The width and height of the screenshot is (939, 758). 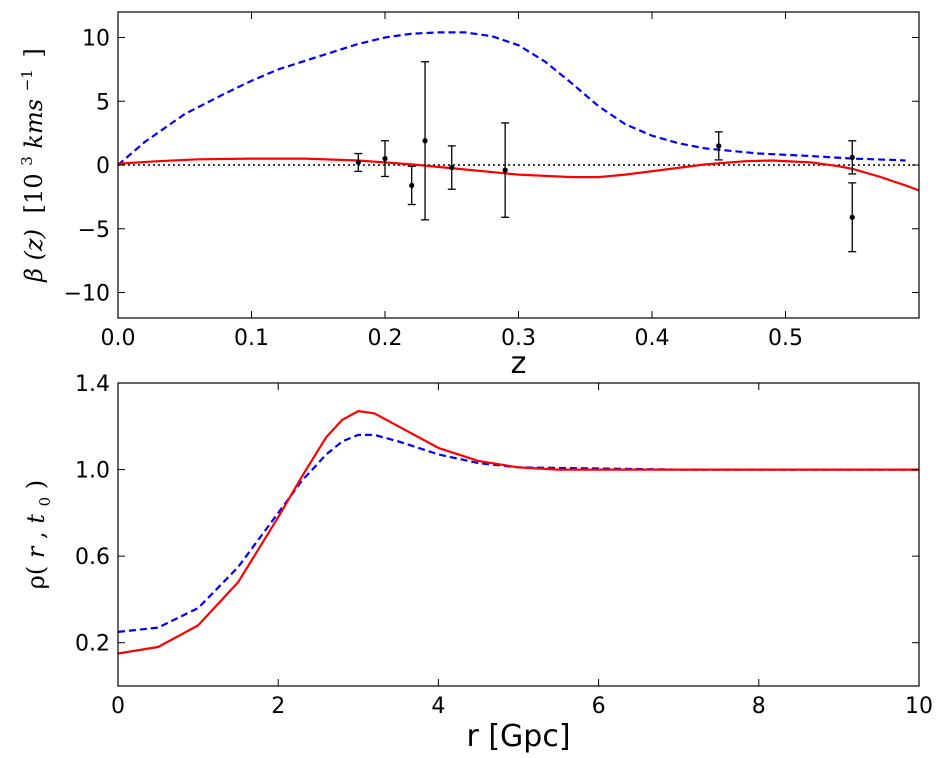 What do you see at coordinates (36, 577) in the screenshot?
I see `ylabel-rho: ρ(` at bounding box center [36, 577].